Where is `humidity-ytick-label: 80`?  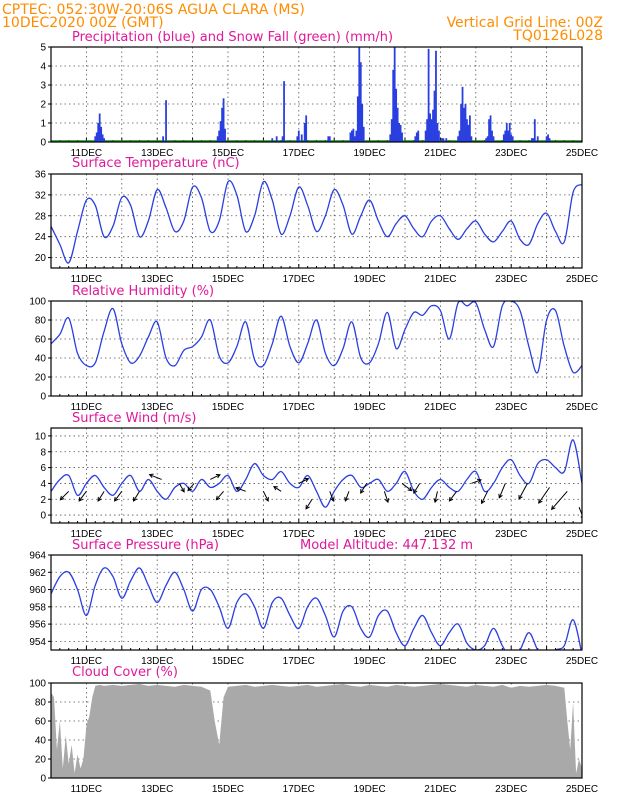
humidity-ytick-label: 80 is located at coordinates (41, 321).